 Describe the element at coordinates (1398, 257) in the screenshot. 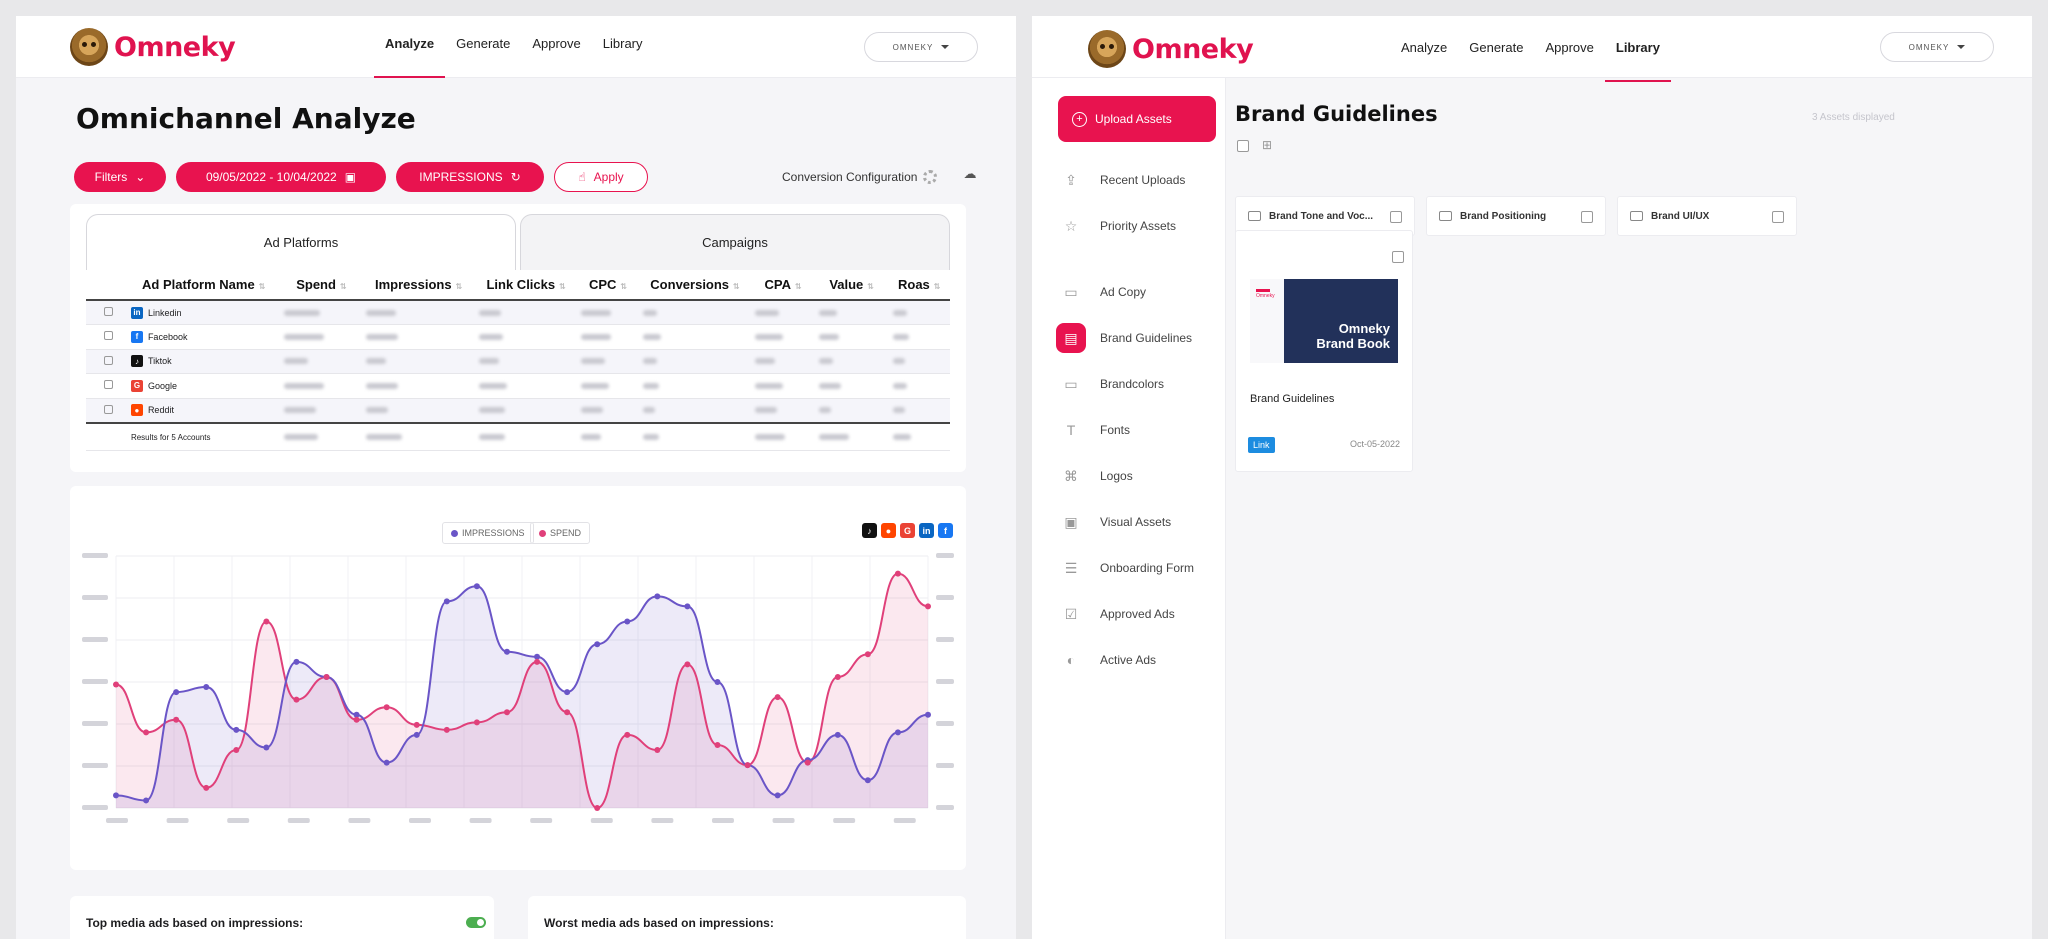

I see `asset-checkbox` at that location.